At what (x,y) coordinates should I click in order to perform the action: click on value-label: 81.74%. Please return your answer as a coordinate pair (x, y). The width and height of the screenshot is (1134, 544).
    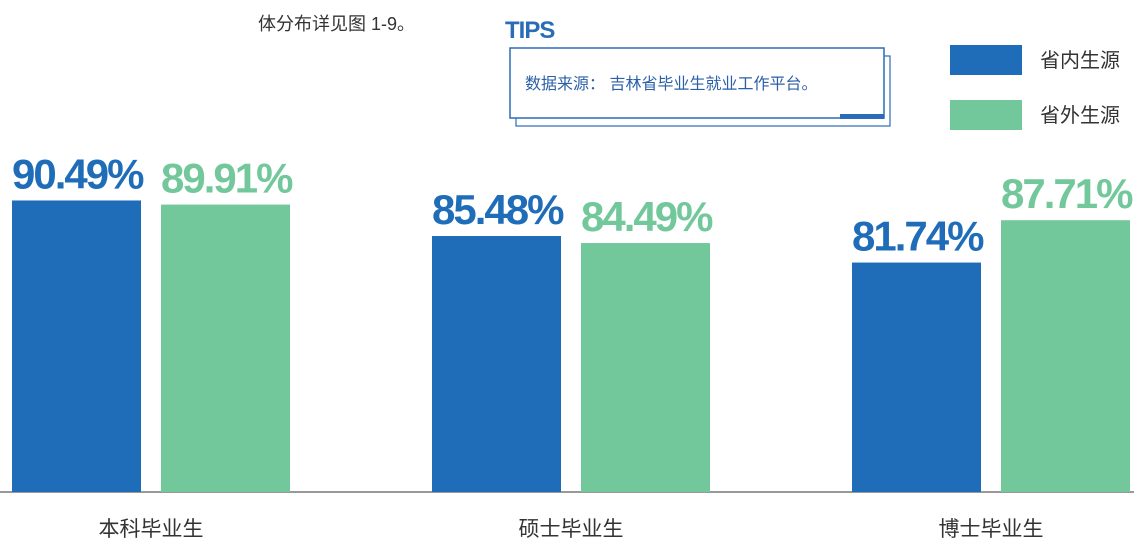
    Looking at the image, I should click on (918, 236).